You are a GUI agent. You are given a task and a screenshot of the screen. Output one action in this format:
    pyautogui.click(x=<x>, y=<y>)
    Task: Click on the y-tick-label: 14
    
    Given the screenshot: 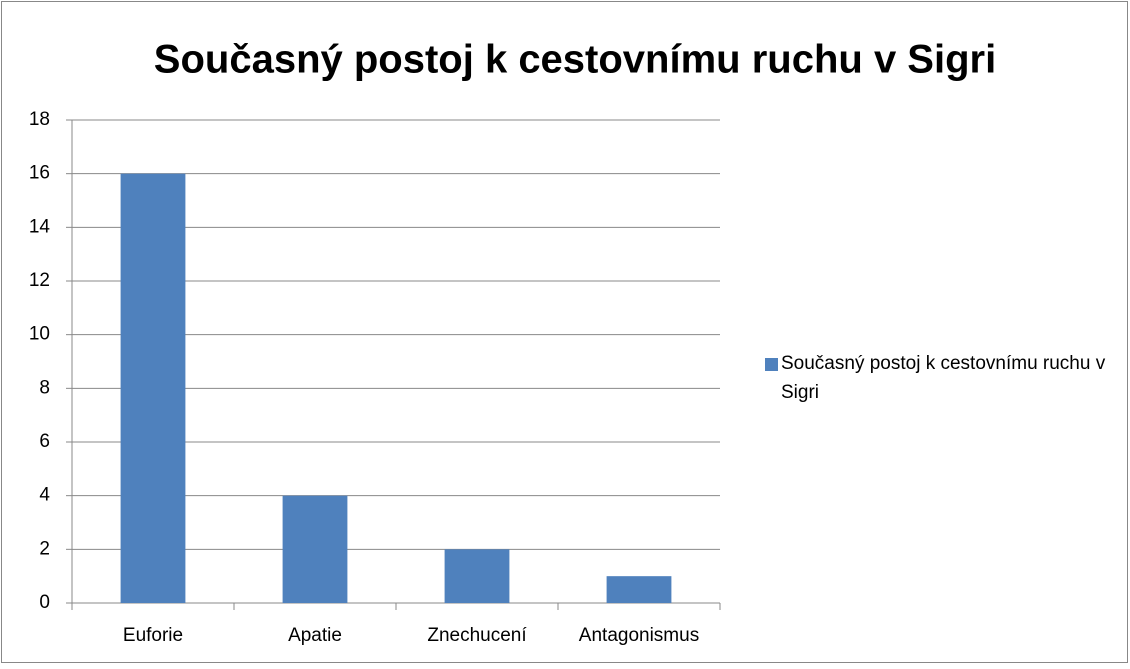 What is the action you would take?
    pyautogui.click(x=40, y=226)
    